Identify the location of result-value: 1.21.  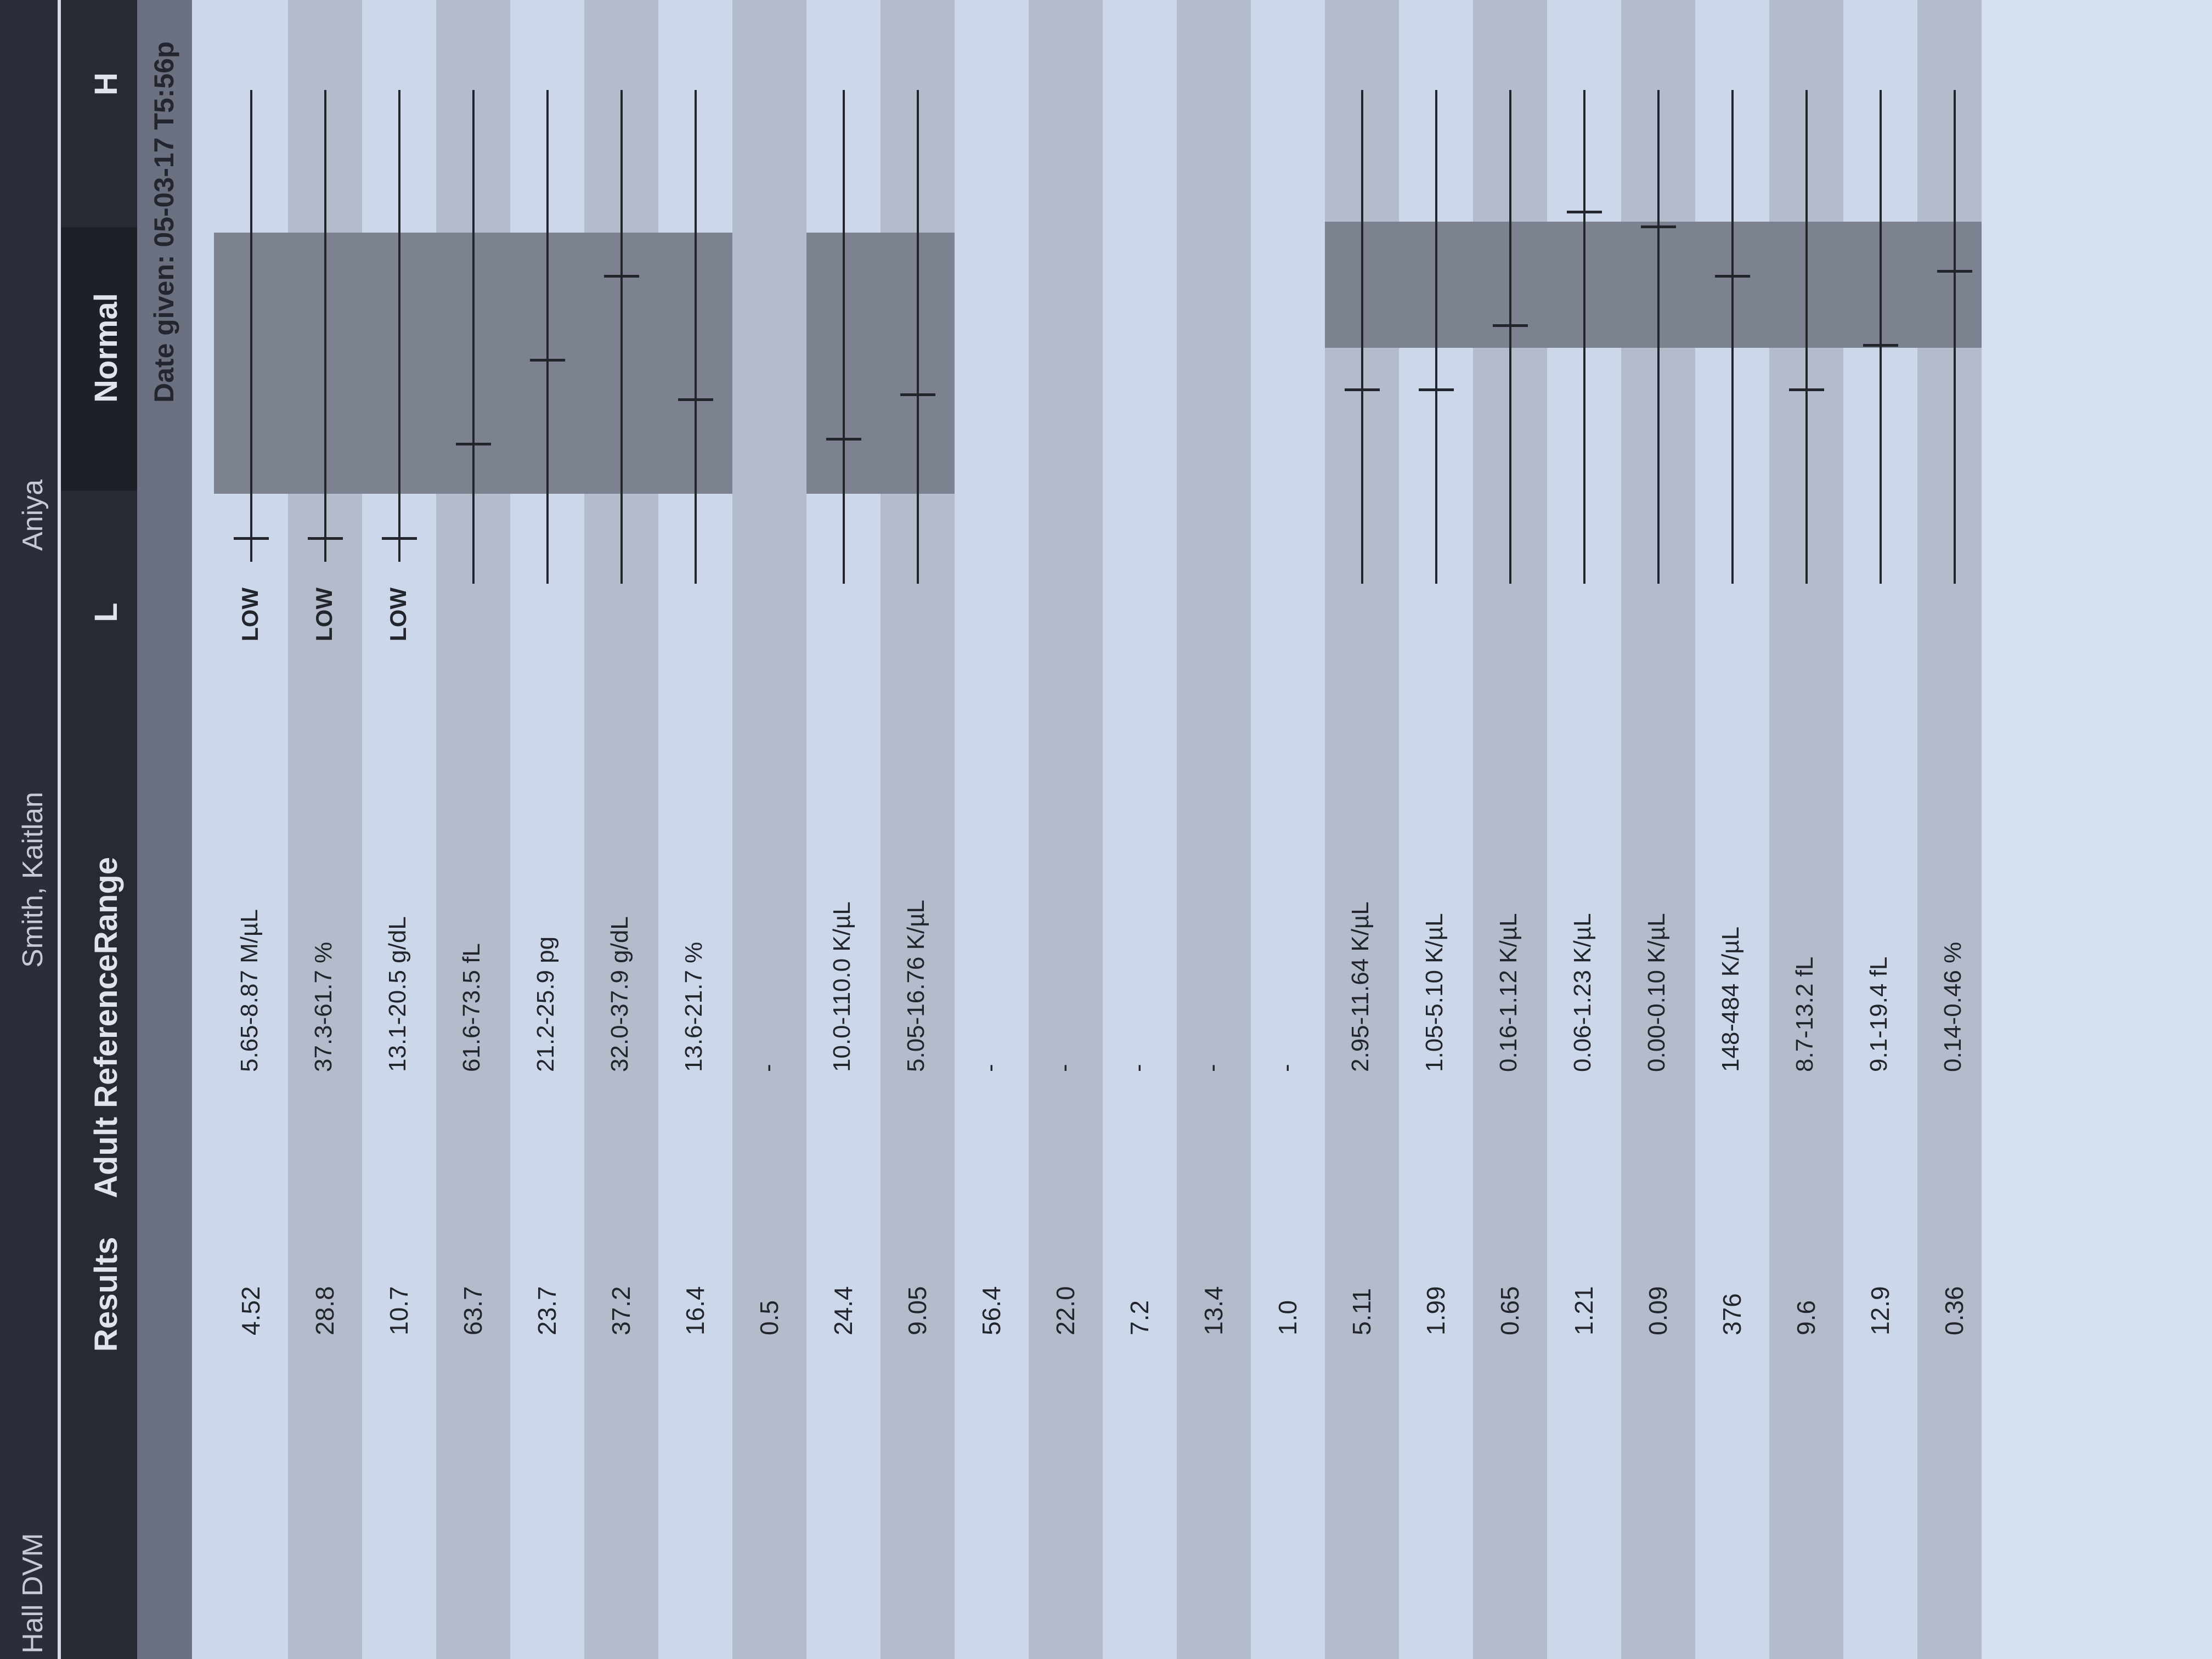
(1584, 1310).